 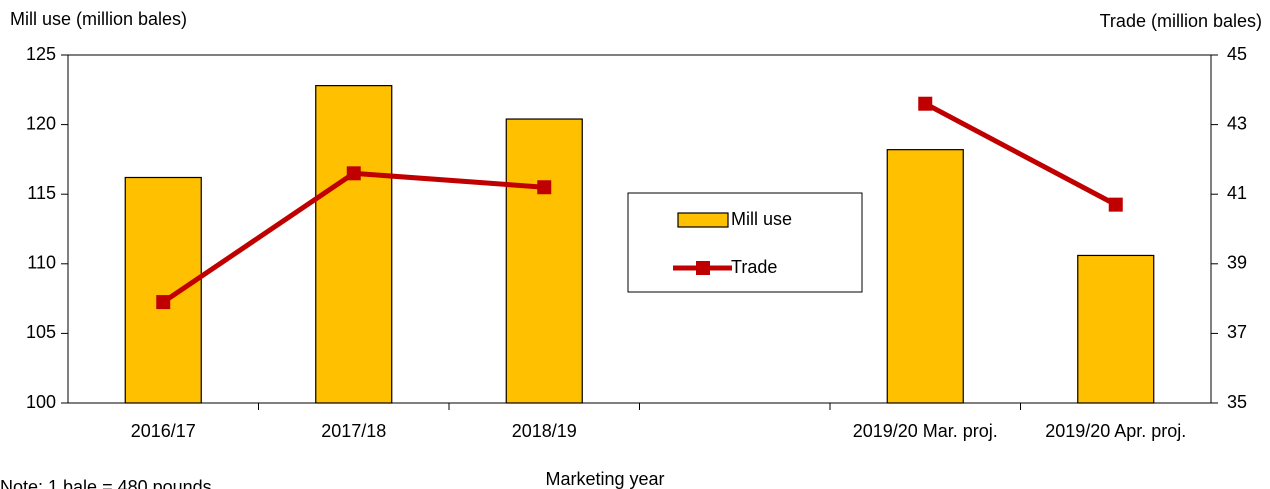 I want to click on y-axis-label: Mill use (million bales), so click(x=98, y=19).